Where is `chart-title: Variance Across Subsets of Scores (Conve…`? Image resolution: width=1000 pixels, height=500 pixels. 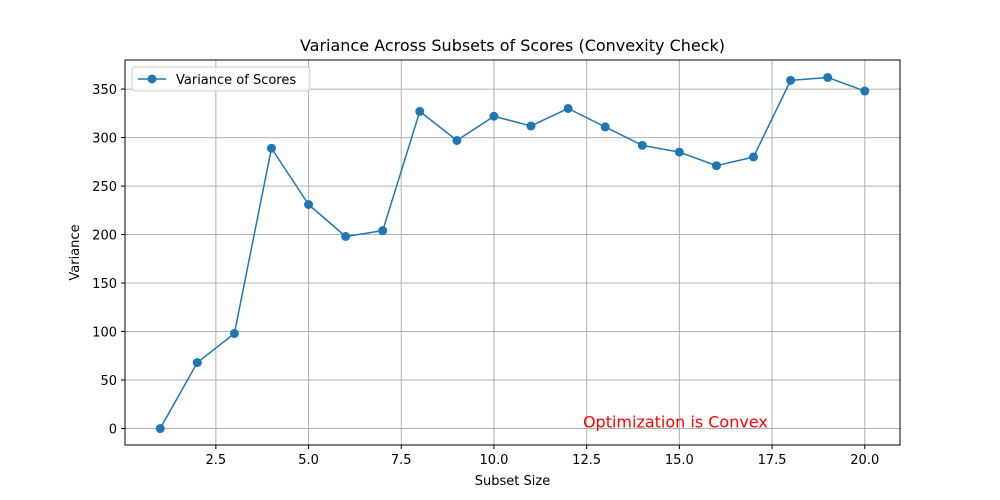 chart-title: Variance Across Subsets of Scores (Conve… is located at coordinates (512, 45).